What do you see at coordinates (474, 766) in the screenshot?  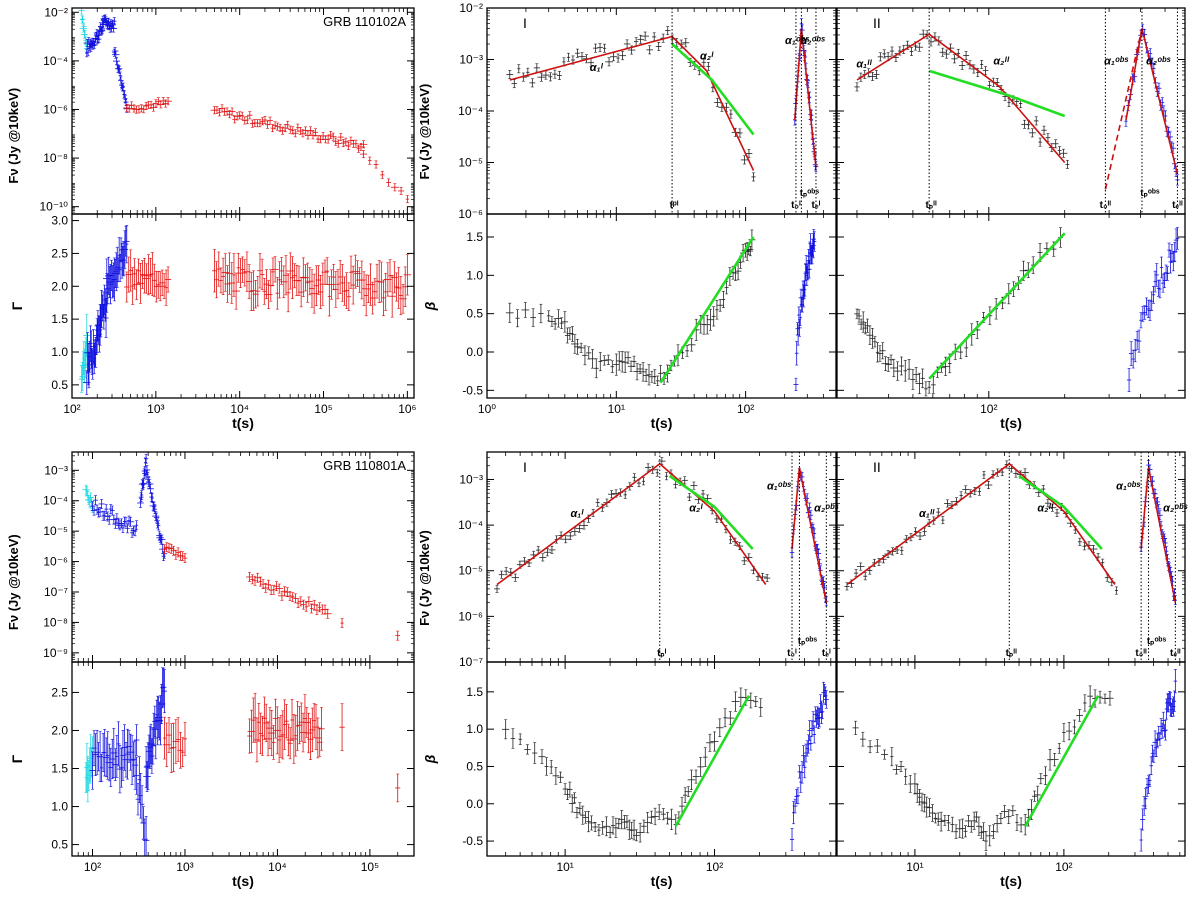 I see `y-tick-label: 0.5` at bounding box center [474, 766].